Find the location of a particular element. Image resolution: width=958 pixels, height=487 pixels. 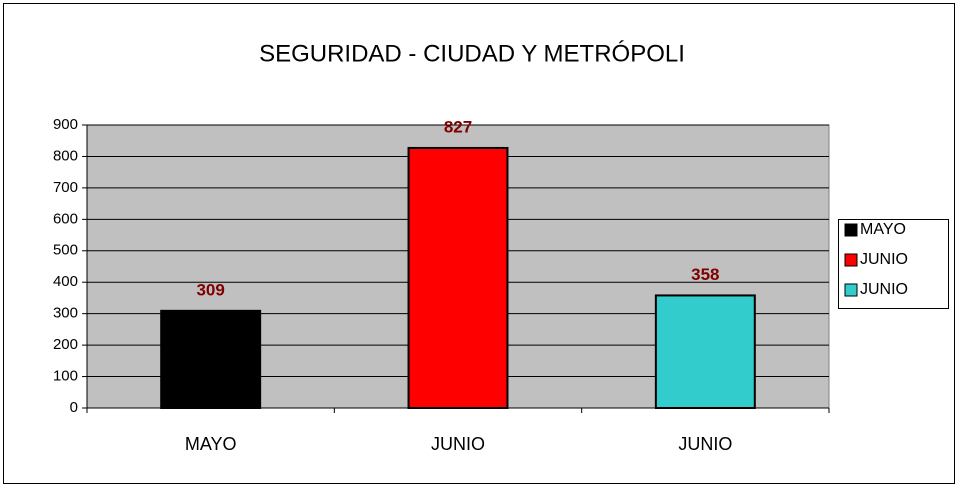

y-tick-label: 500 is located at coordinates (65, 250).